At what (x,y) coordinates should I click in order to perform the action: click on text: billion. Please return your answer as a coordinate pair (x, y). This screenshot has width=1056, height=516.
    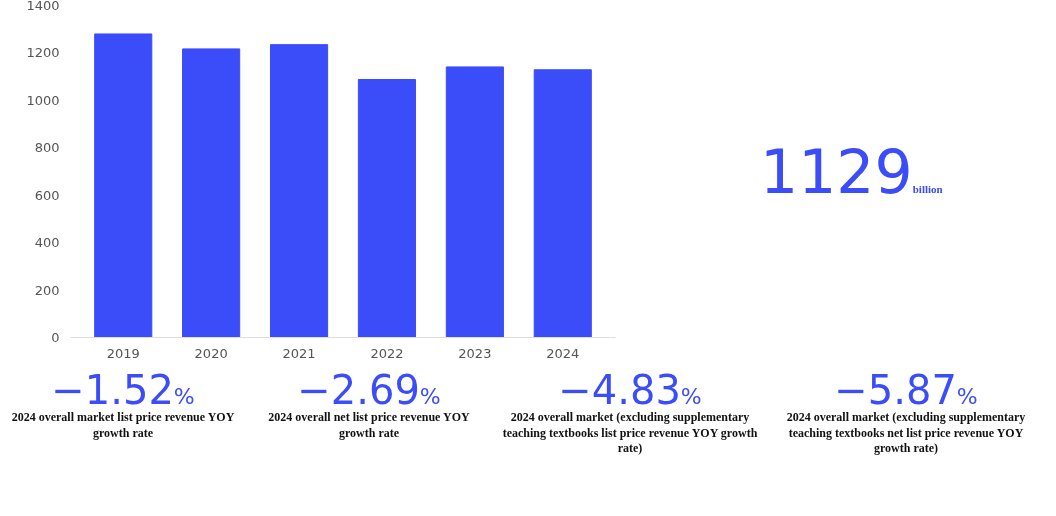
    Looking at the image, I should click on (927, 189).